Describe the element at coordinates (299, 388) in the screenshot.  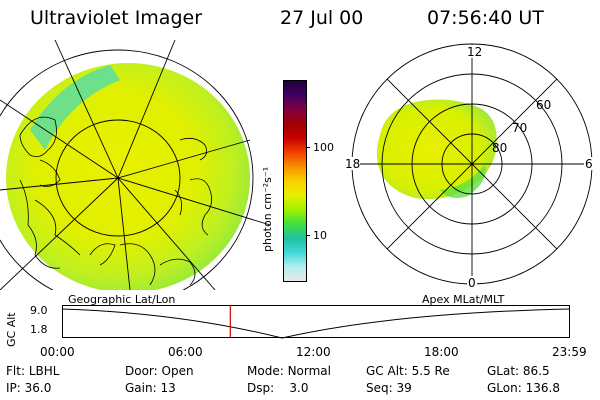
I see `dsp-value: 3.0` at that location.